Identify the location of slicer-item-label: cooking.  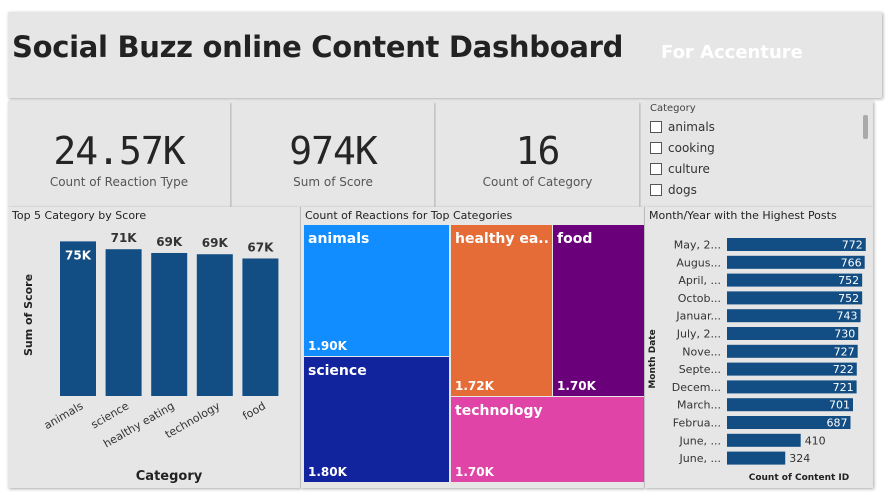
(691, 148).